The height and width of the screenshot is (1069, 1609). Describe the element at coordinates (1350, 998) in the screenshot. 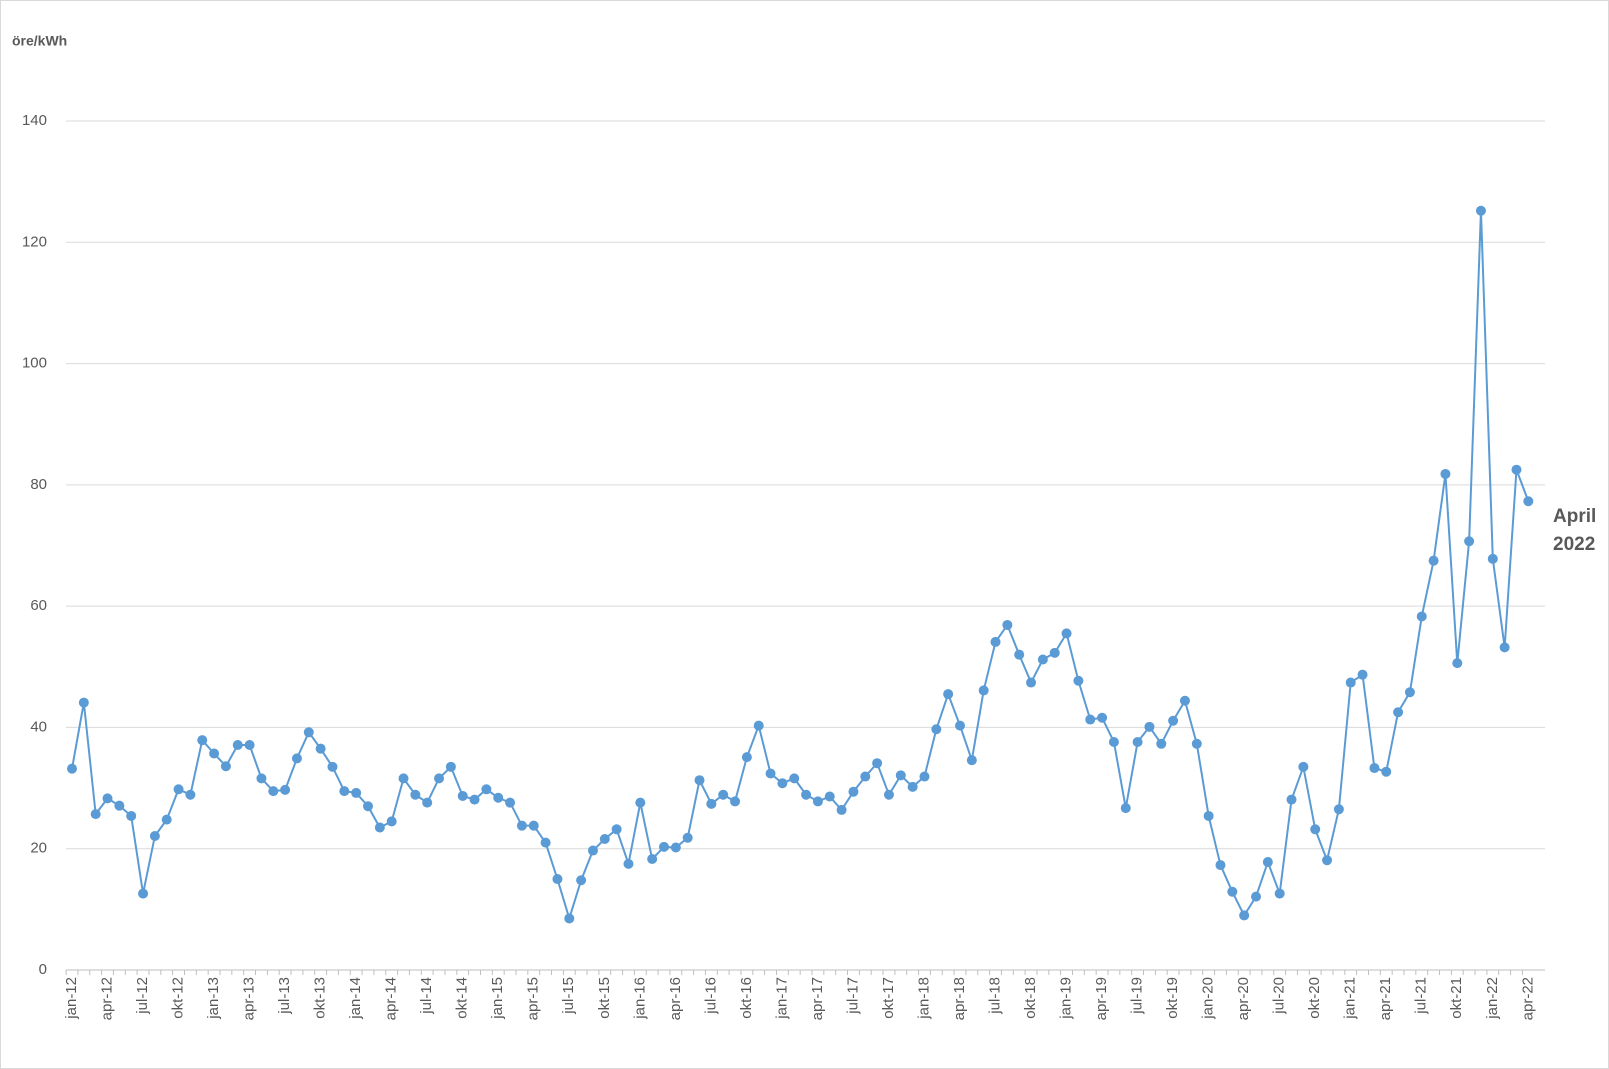

I see `x-tick-label: jan-21` at that location.